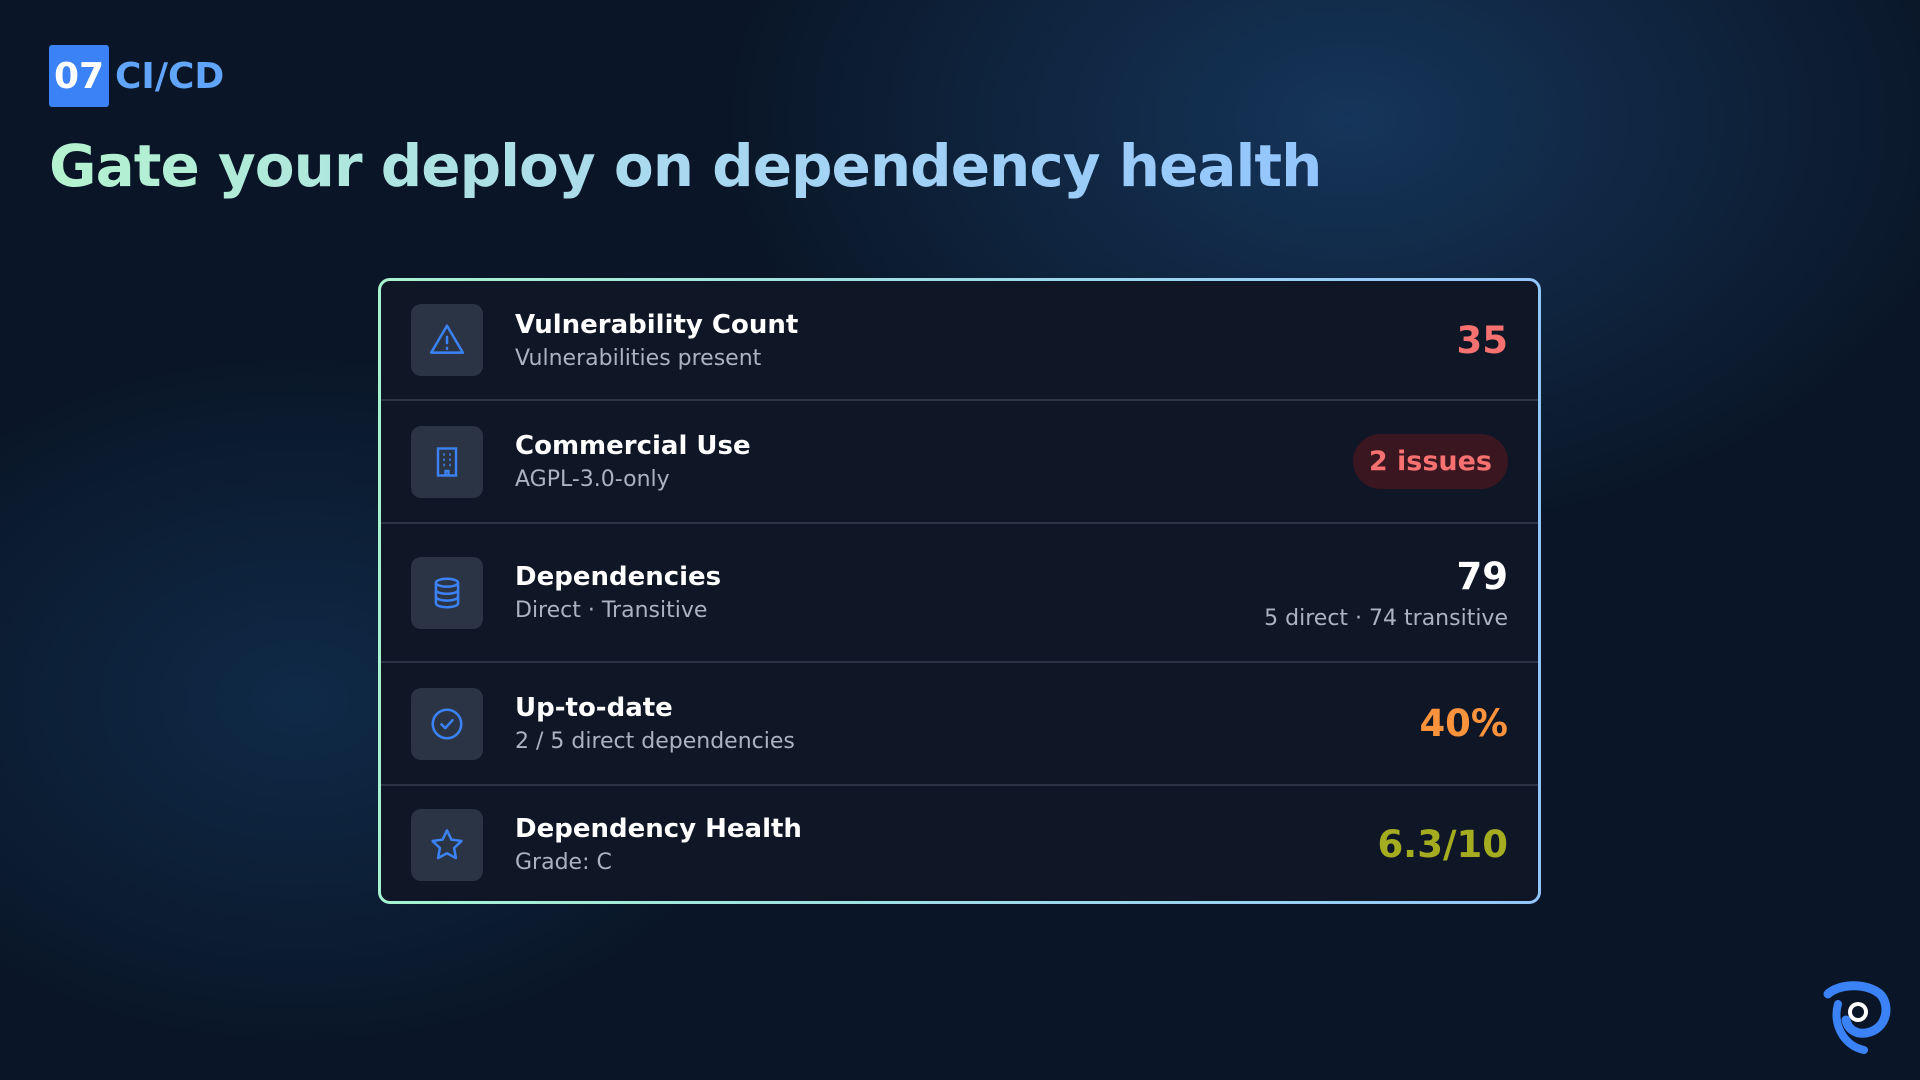  I want to click on metric-value: 6.3/10, so click(1442, 844).